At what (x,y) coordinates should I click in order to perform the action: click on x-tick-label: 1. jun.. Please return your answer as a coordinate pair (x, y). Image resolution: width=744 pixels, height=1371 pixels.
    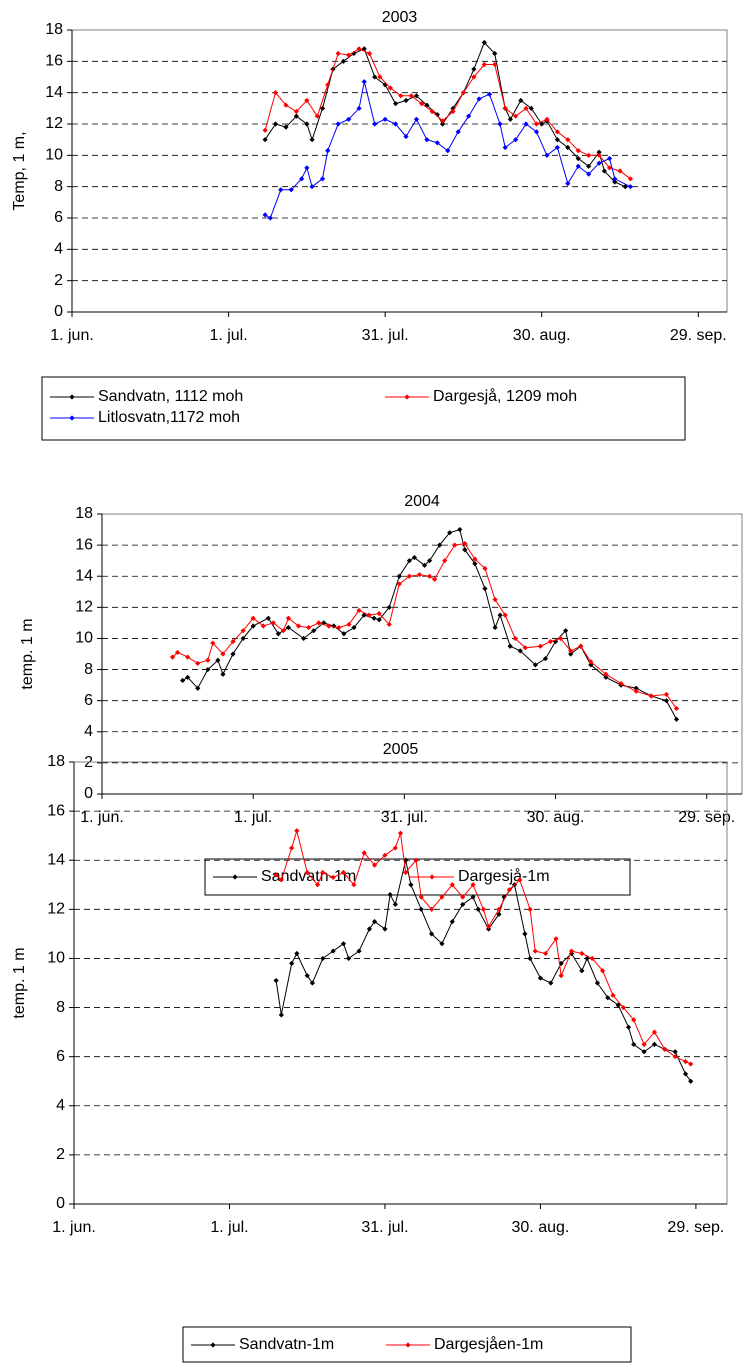
    Looking at the image, I should click on (72, 335).